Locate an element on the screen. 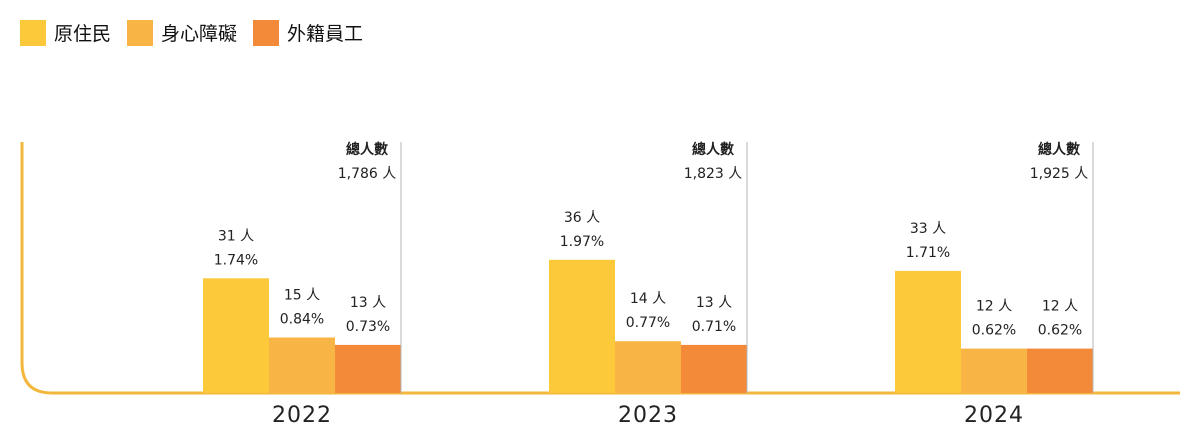 Image resolution: width=1200 pixels, height=442 pixels. legend-item-foreign: 外籍員工 is located at coordinates (308, 32).